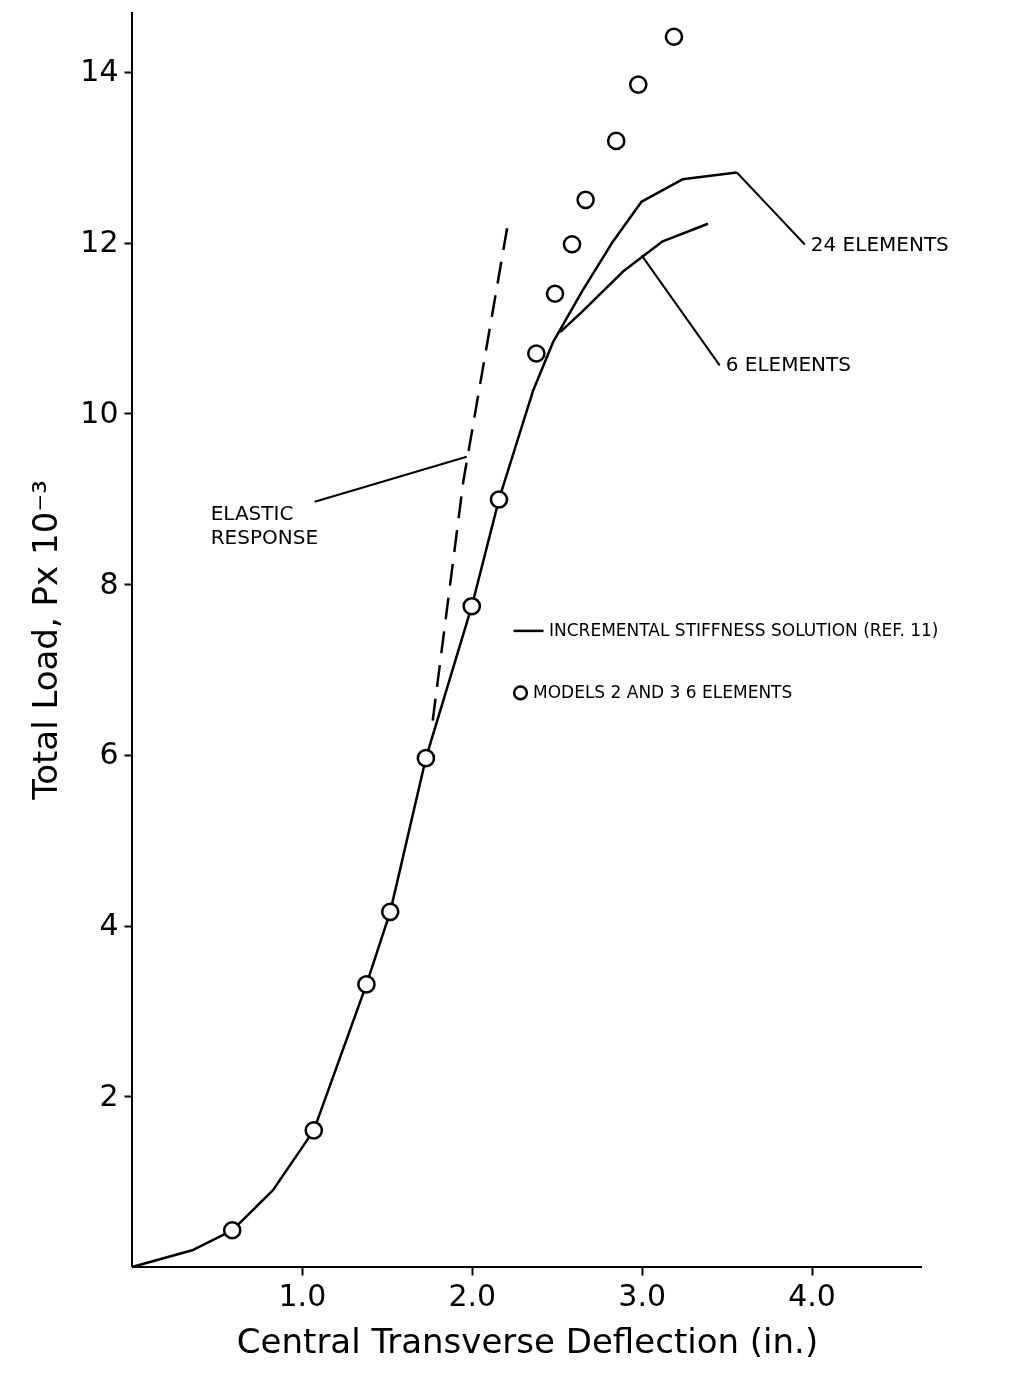 The width and height of the screenshot is (1021, 1381). Describe the element at coordinates (99, 71) in the screenshot. I see `y-tick-label: 14` at that location.